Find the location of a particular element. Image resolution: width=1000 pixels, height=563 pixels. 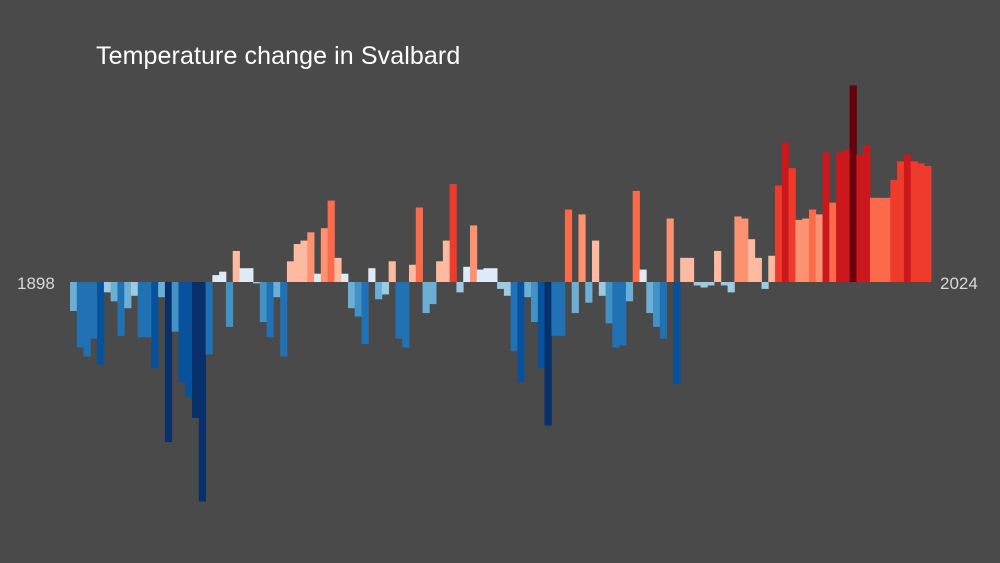

bar-1992 is located at coordinates (711, 284).